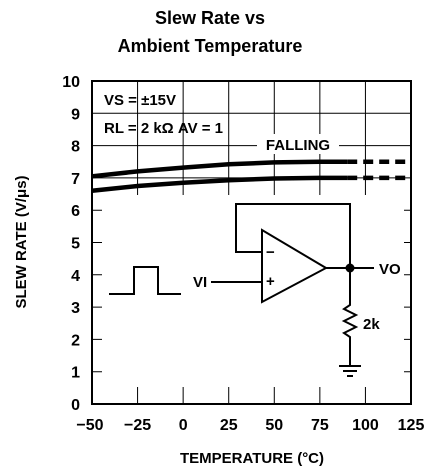 The width and height of the screenshot is (429, 474). I want to click on condition-load-gain: RL = 2 kΩ AV = 1, so click(163, 128).